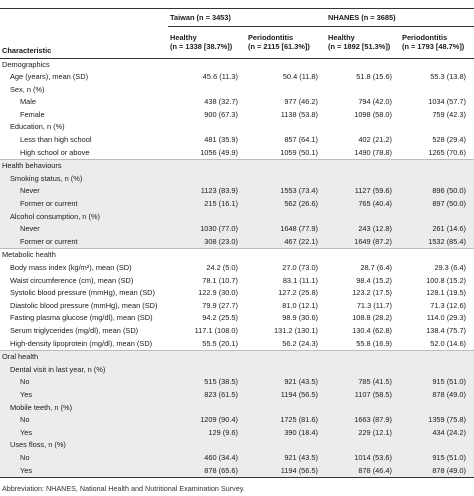 Image resolution: width=474 pixels, height=496 pixels. Describe the element at coordinates (372, 318) in the screenshot. I see `cell-value: 108.8 (28.2)` at that location.